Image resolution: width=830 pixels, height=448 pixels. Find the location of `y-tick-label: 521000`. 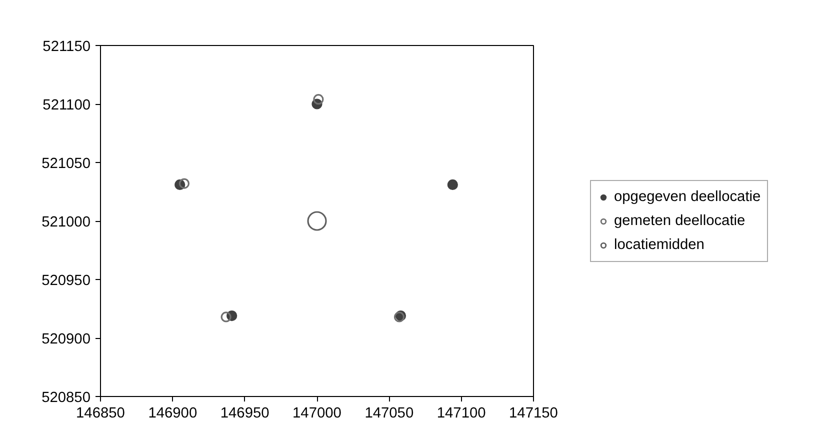

y-tick-label: 521000 is located at coordinates (66, 222).